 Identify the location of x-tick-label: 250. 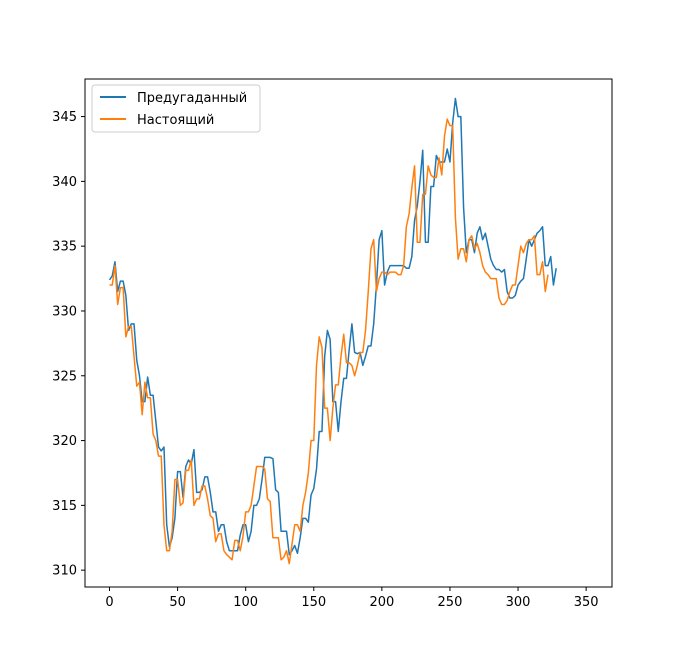
(450, 602).